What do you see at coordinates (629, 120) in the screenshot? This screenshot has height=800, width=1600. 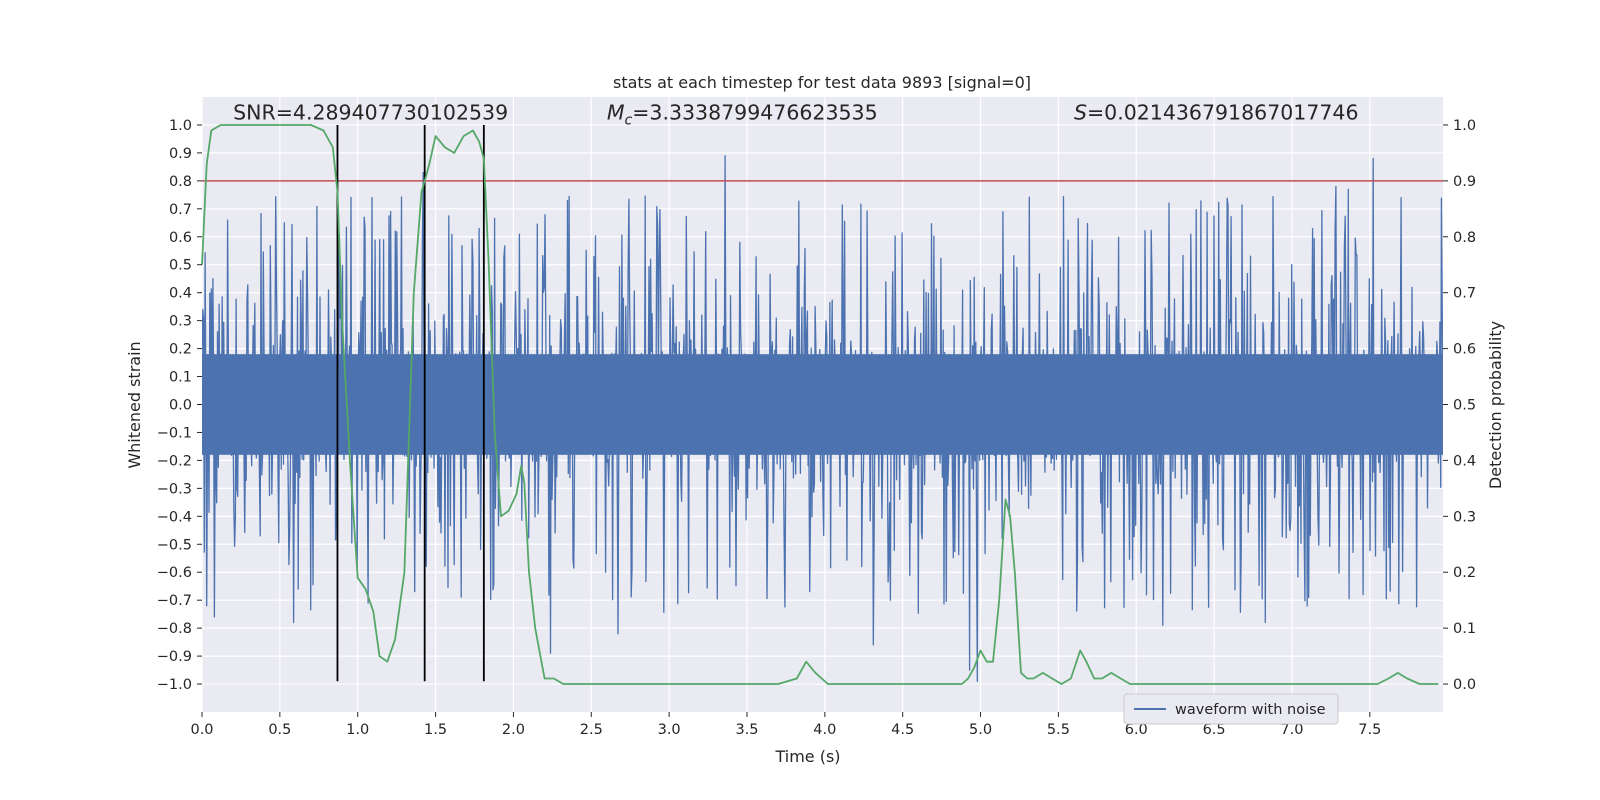 I see `chirp-mass-subscript: c` at bounding box center [629, 120].